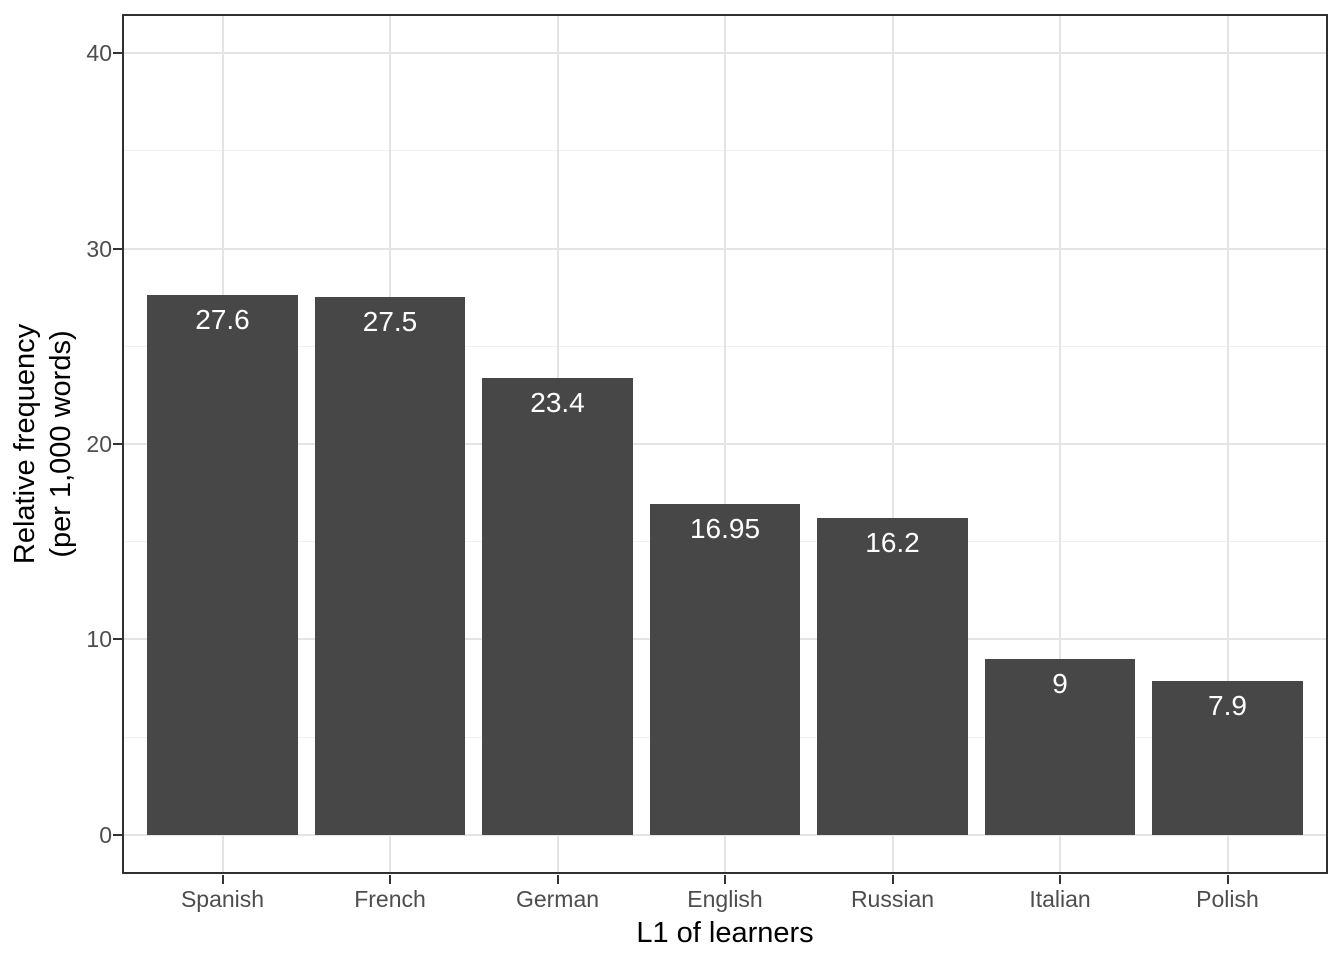  What do you see at coordinates (390, 322) in the screenshot?
I see `bar-value-label: 27.5` at bounding box center [390, 322].